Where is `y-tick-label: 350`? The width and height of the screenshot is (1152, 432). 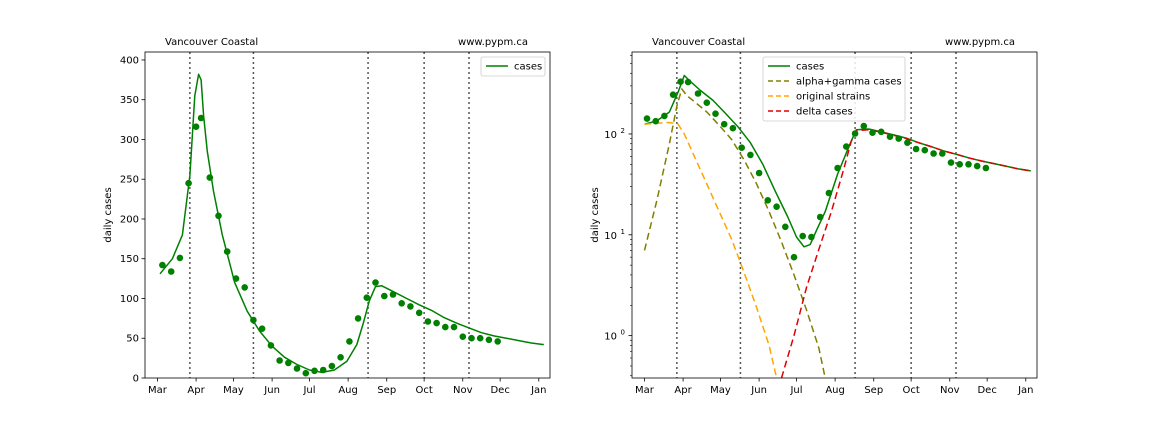
y-tick-label: 350 is located at coordinates (129, 100).